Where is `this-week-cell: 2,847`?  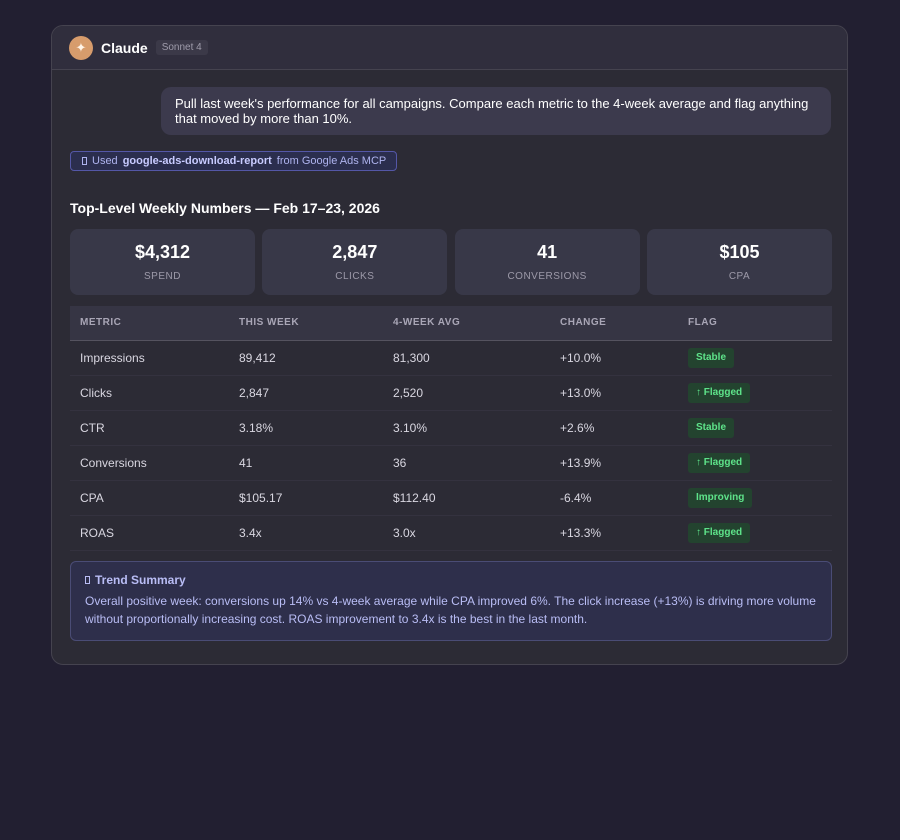
this-week-cell: 2,847 is located at coordinates (306, 393).